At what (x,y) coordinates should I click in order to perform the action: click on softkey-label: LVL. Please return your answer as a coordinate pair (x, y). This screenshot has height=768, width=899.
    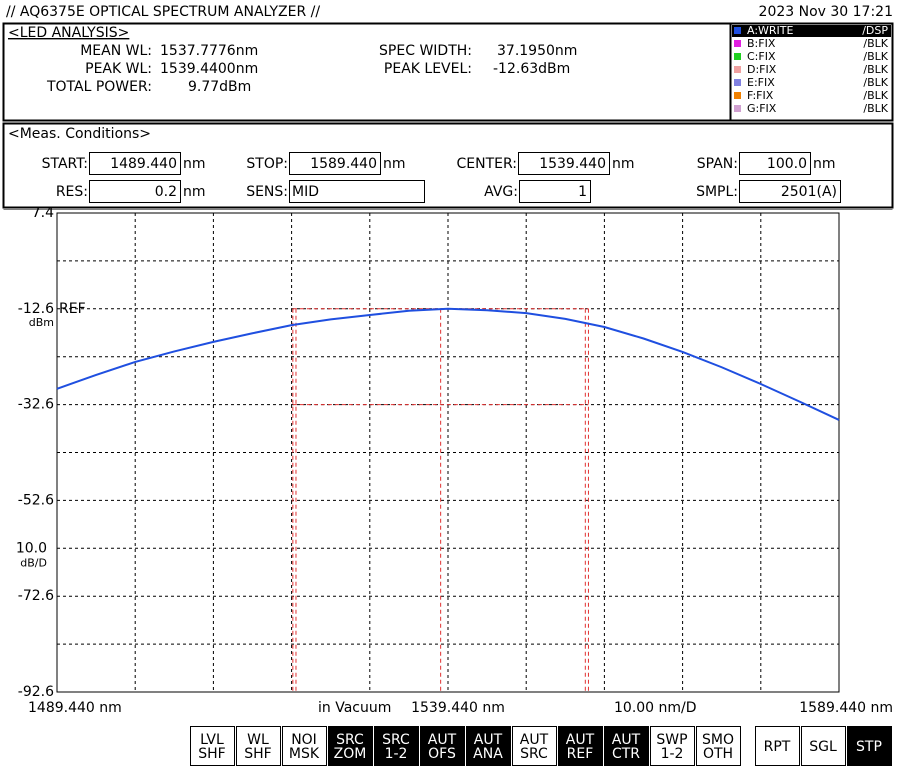
    Looking at the image, I should click on (212, 740).